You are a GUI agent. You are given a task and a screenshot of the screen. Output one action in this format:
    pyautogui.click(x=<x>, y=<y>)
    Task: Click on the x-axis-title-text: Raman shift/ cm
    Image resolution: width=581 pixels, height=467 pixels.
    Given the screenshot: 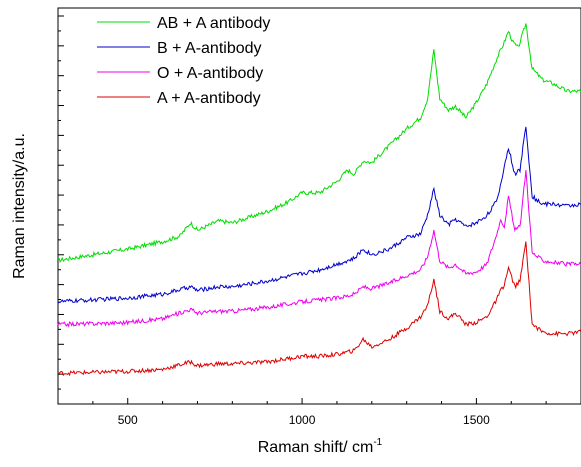 What is the action you would take?
    pyautogui.click(x=316, y=447)
    